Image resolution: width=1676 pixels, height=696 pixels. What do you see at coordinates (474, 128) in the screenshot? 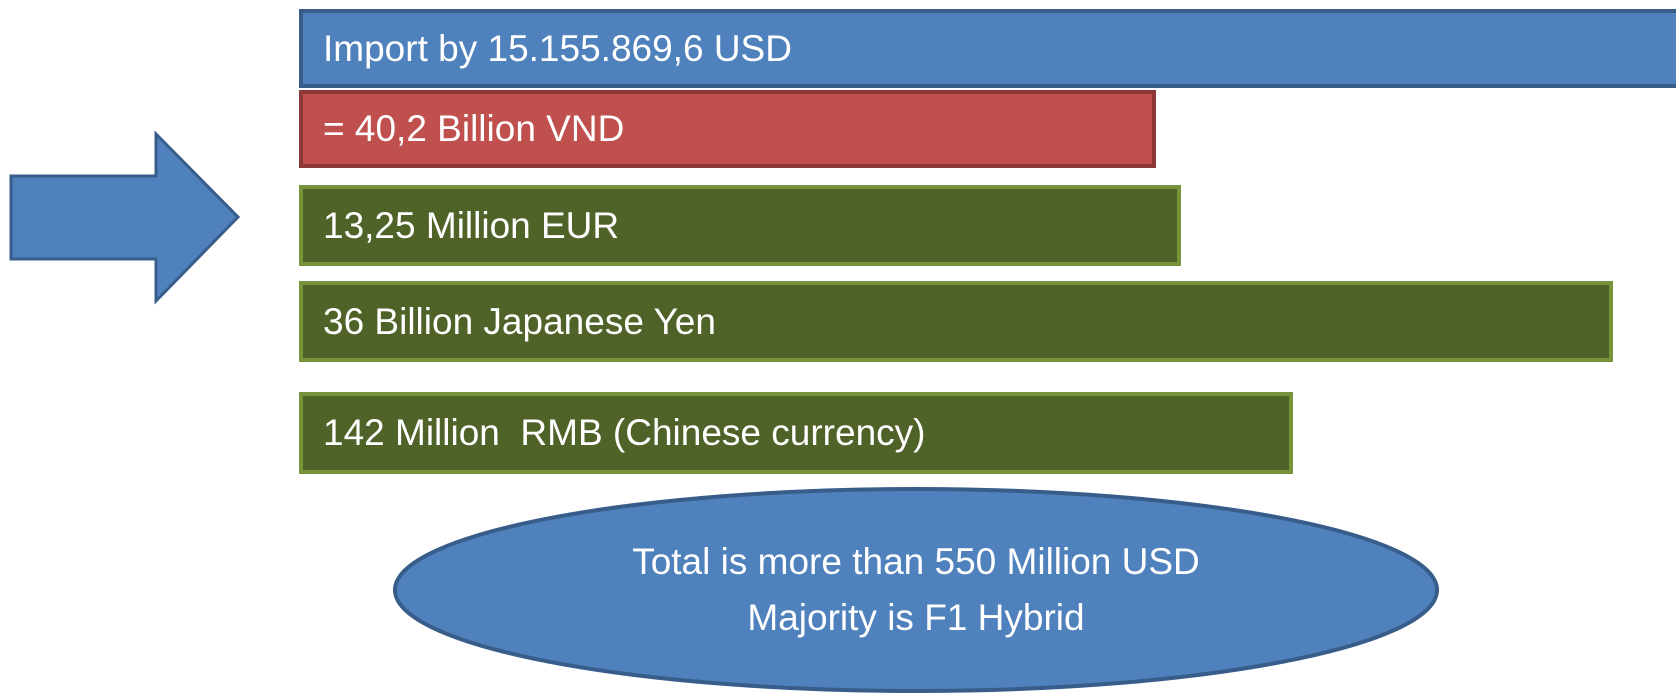
I see `box-text: = 40,2 Billion VND` at bounding box center [474, 128].